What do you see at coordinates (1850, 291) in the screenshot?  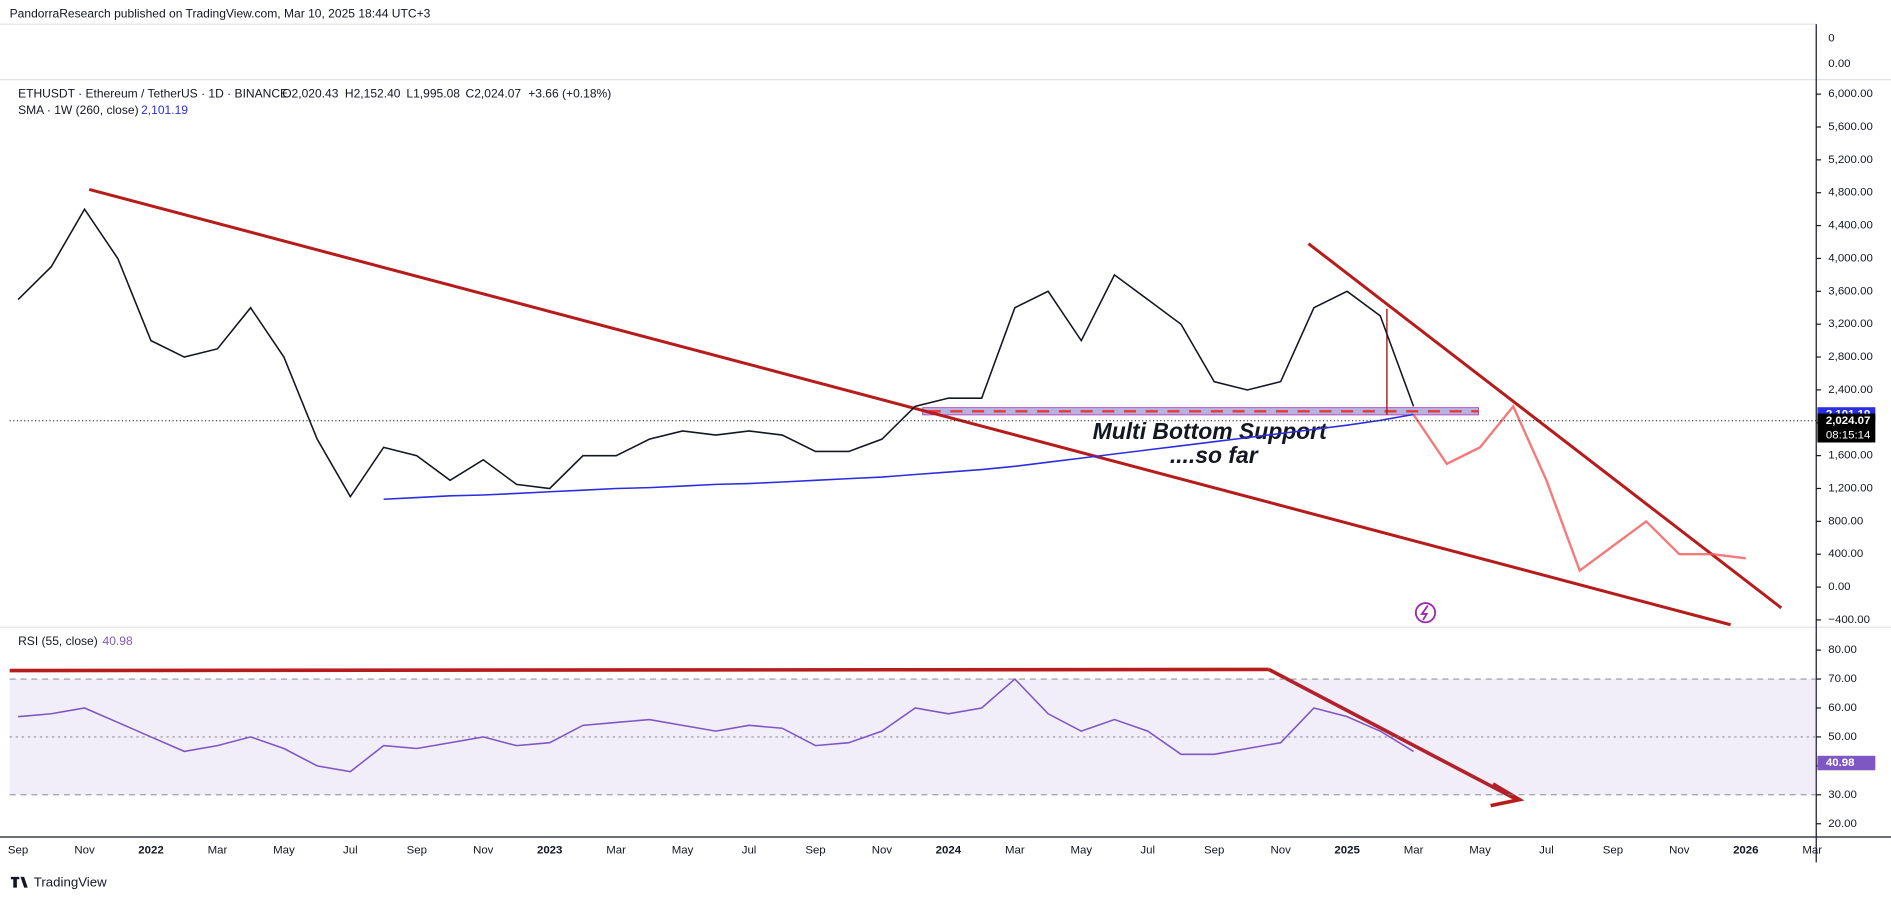 I see `y-tick-label: 3,600.00` at bounding box center [1850, 291].